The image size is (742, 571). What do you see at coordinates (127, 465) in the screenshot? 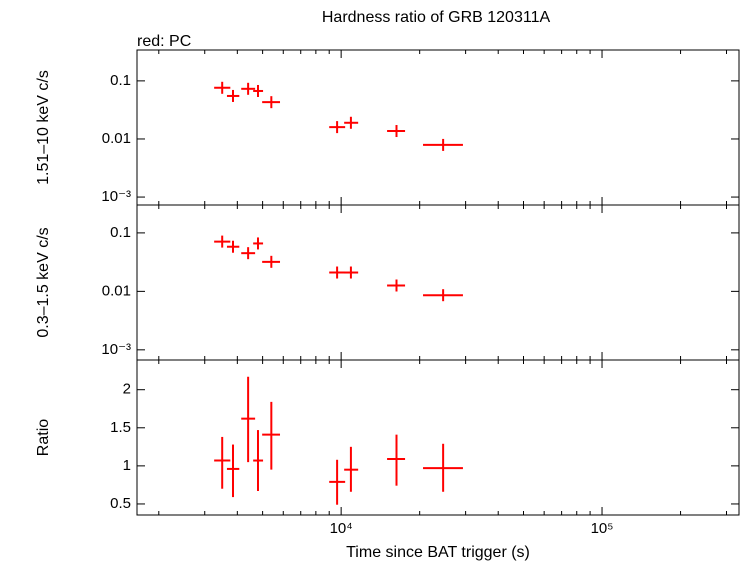
I see `y-tick-label: 1` at bounding box center [127, 465].